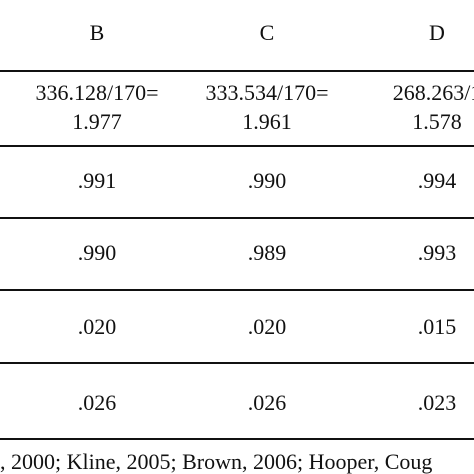 The image size is (474, 474). Describe the element at coordinates (97, 32) in the screenshot. I see `column-header: B` at that location.